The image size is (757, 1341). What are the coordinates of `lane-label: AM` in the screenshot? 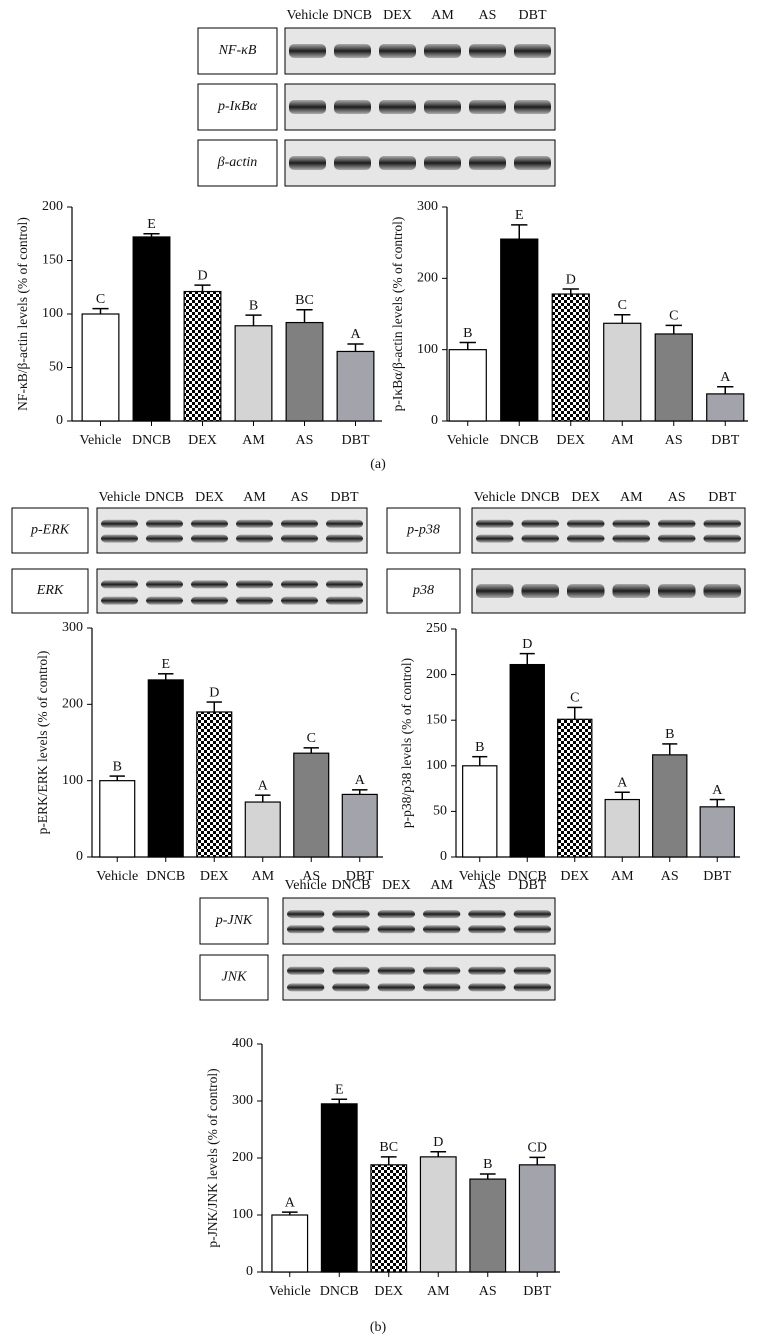 It's located at (442, 15).